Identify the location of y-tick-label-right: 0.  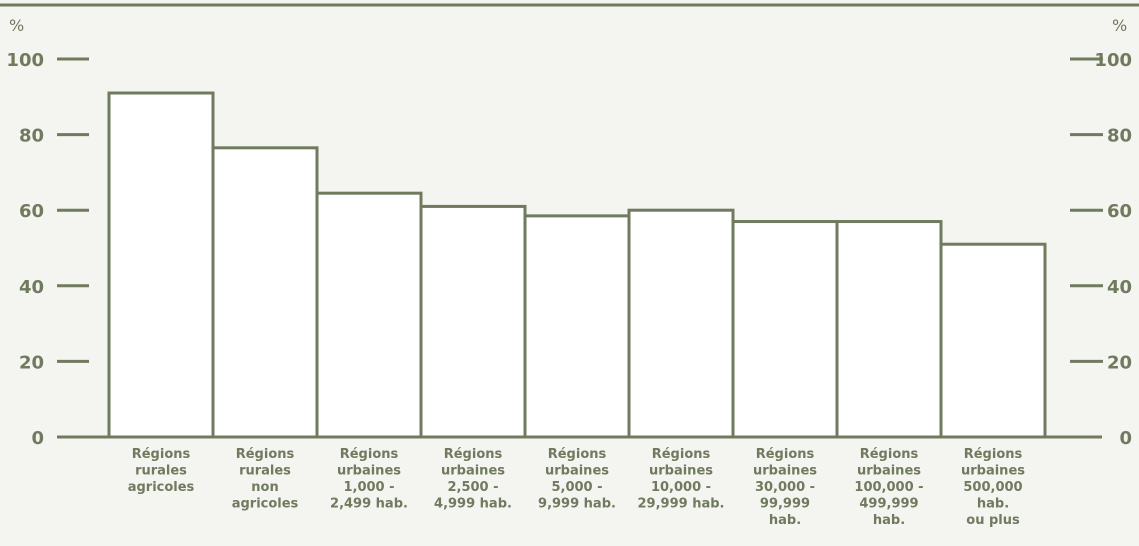
(1125, 438).